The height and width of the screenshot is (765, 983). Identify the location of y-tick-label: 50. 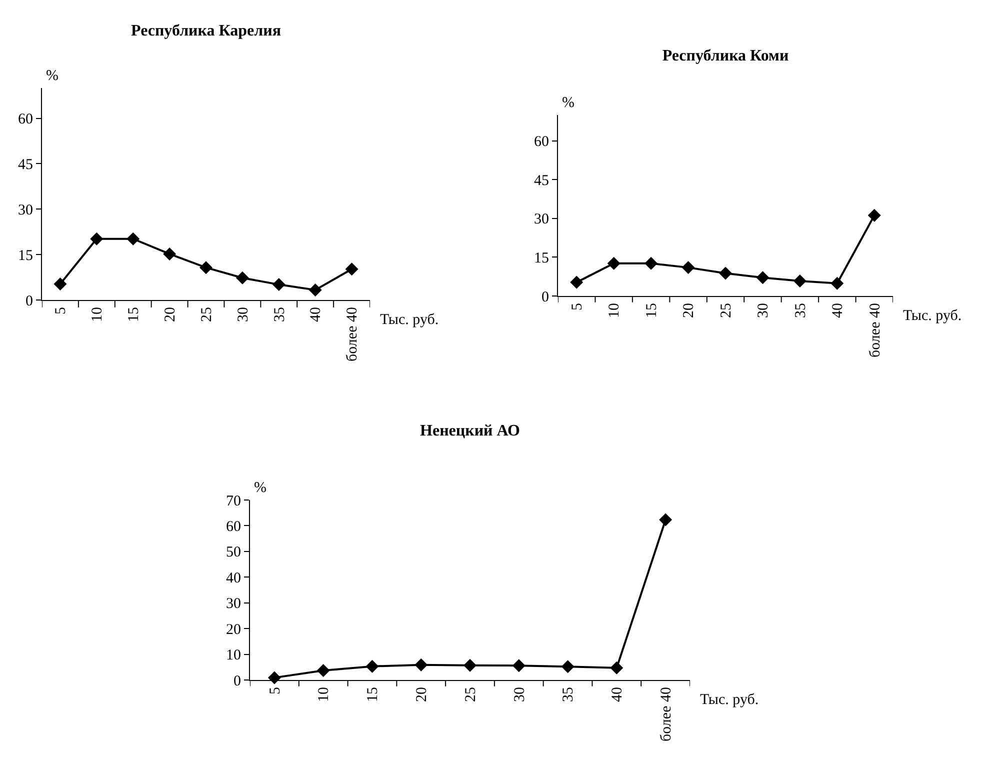
(233, 552).